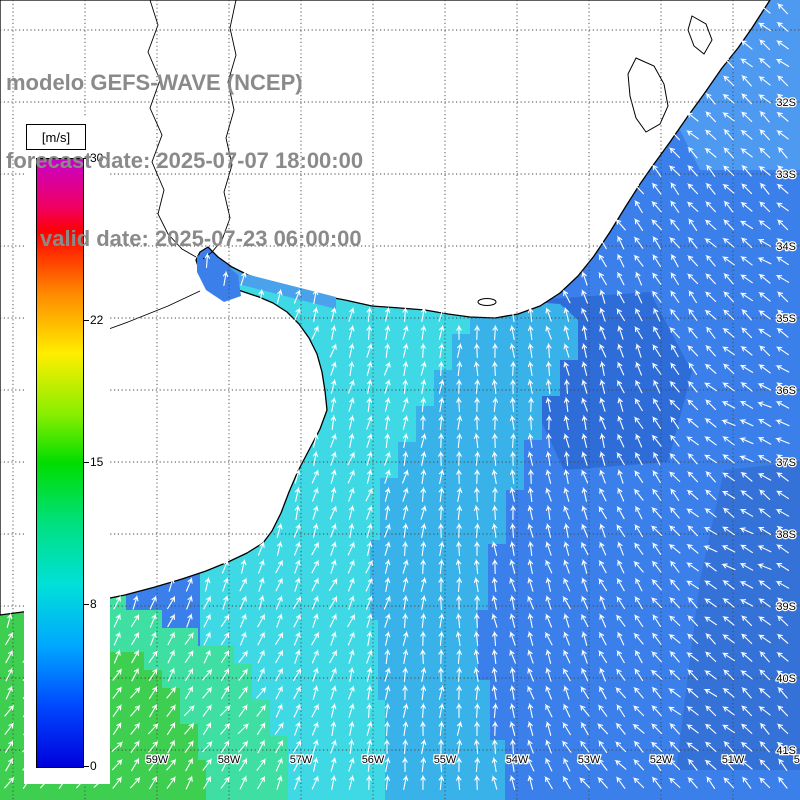 The image size is (800, 800). What do you see at coordinates (661, 760) in the screenshot?
I see `lon-label: 52W` at bounding box center [661, 760].